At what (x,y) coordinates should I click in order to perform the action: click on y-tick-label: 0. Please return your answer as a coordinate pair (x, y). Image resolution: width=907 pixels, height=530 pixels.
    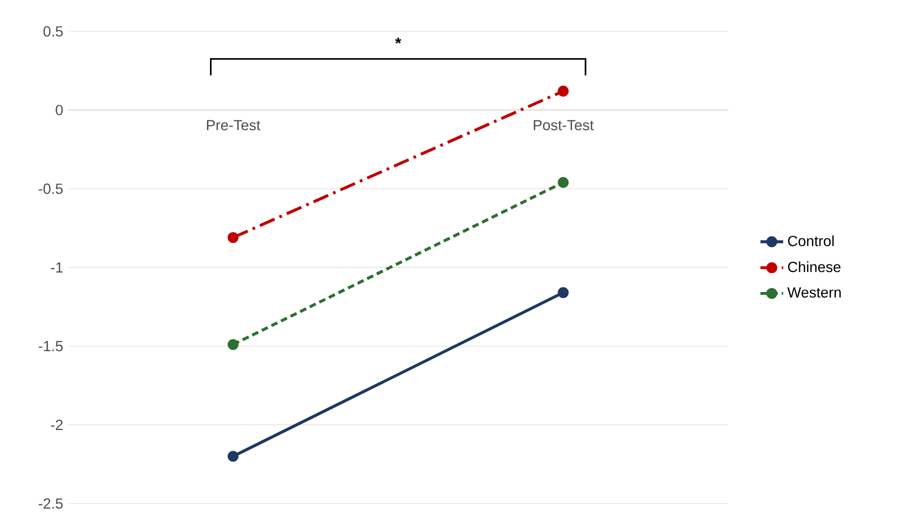
    Looking at the image, I should click on (59, 110).